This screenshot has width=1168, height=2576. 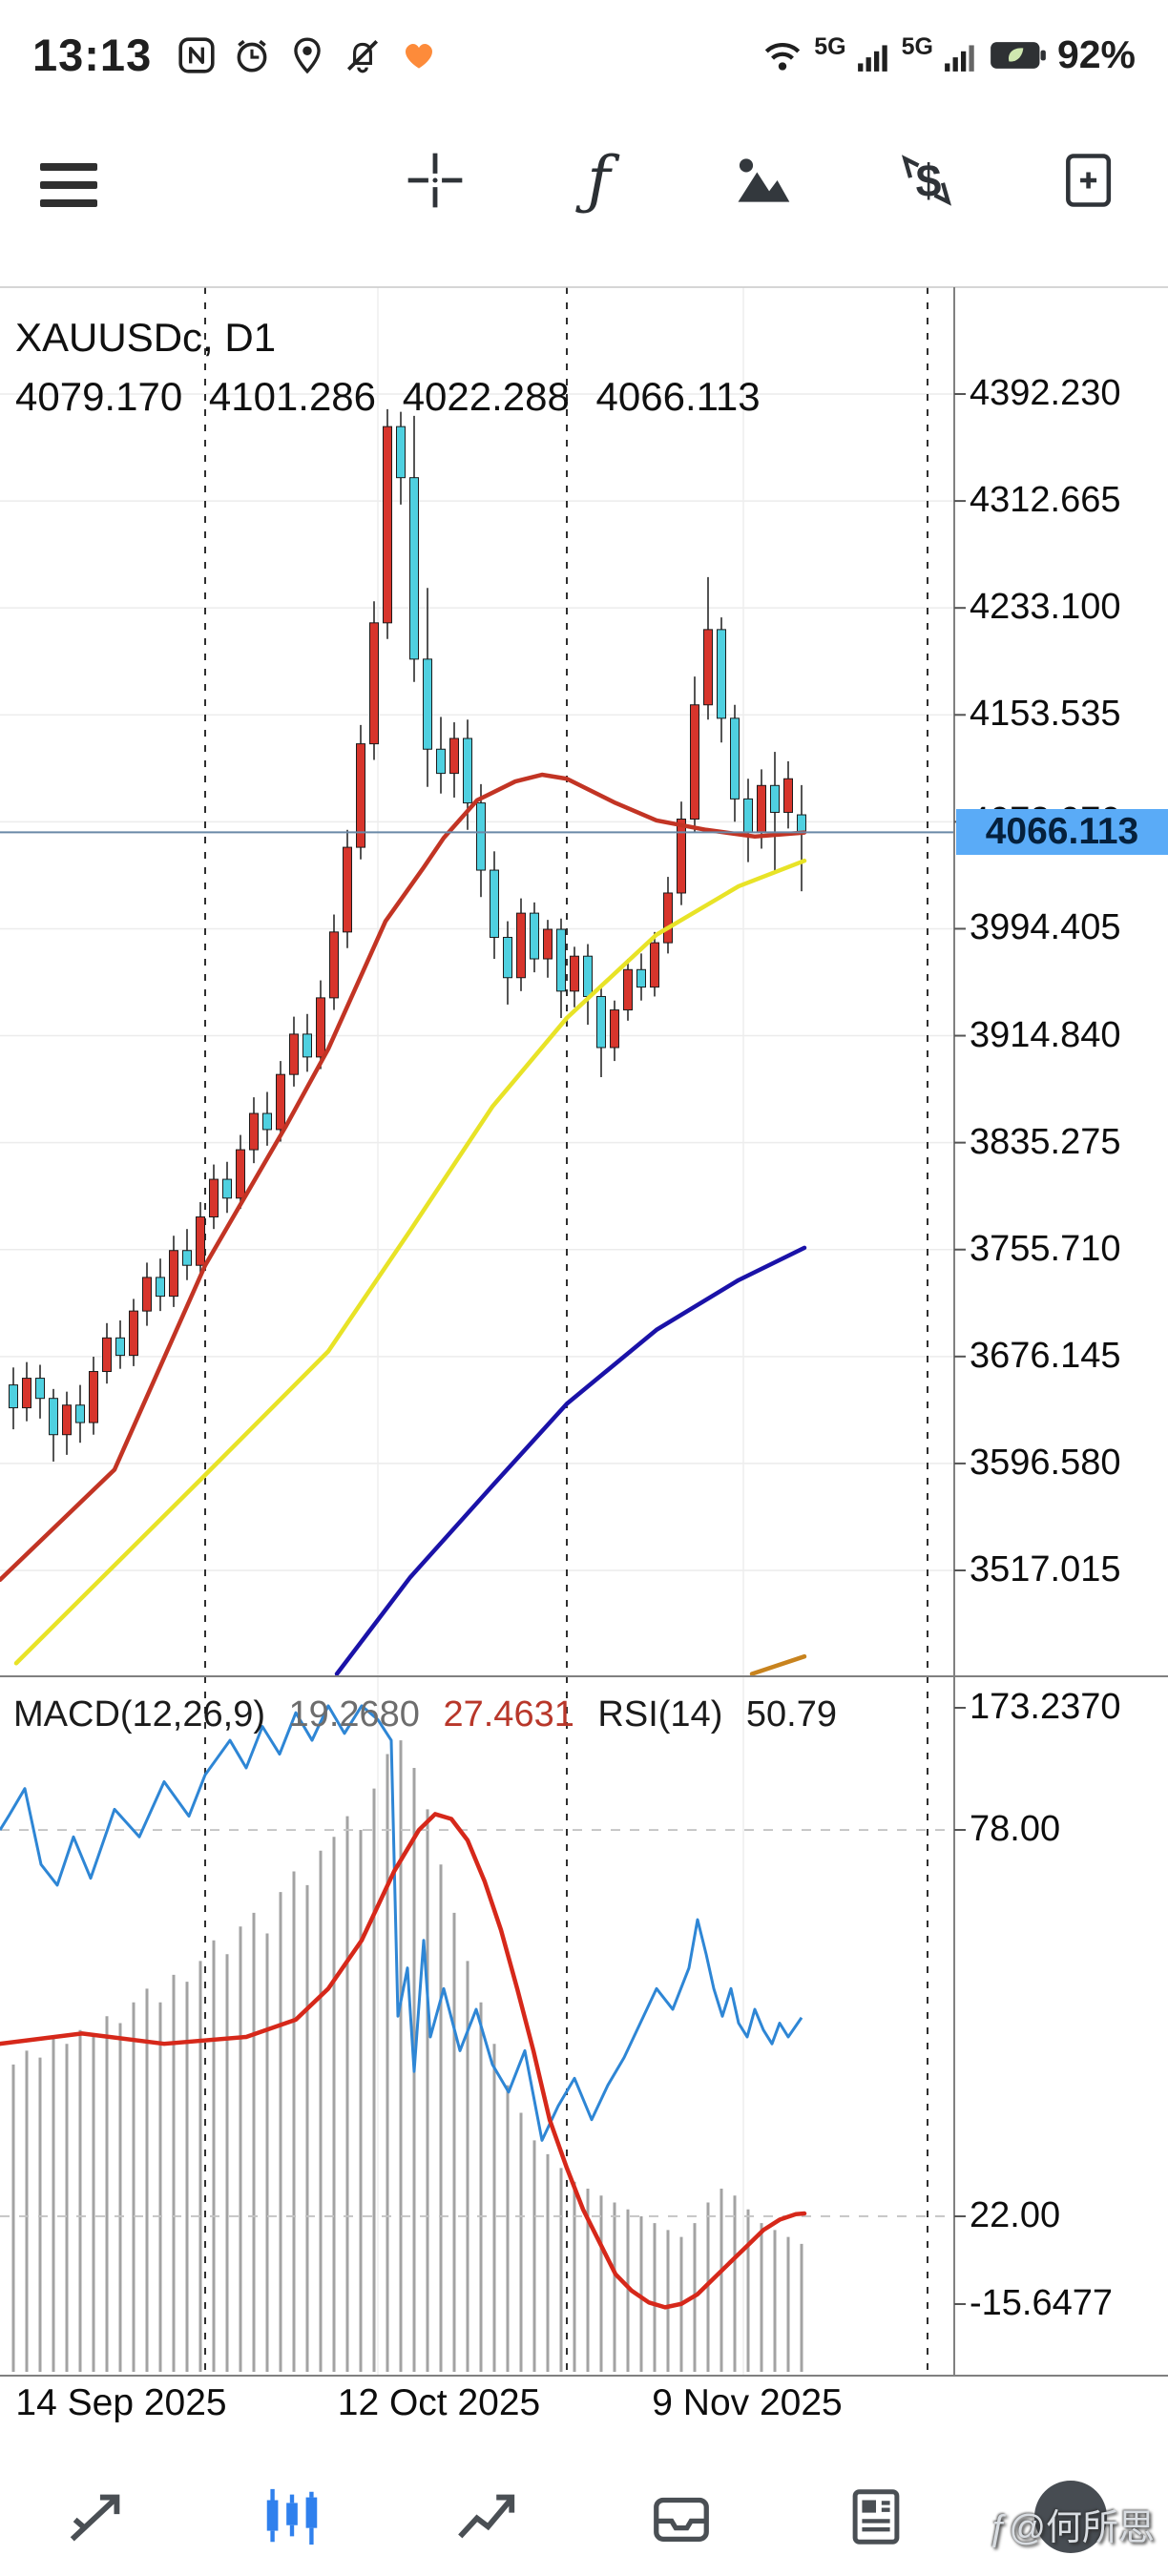 What do you see at coordinates (196, 54) in the screenshot?
I see `nfc-icon` at bounding box center [196, 54].